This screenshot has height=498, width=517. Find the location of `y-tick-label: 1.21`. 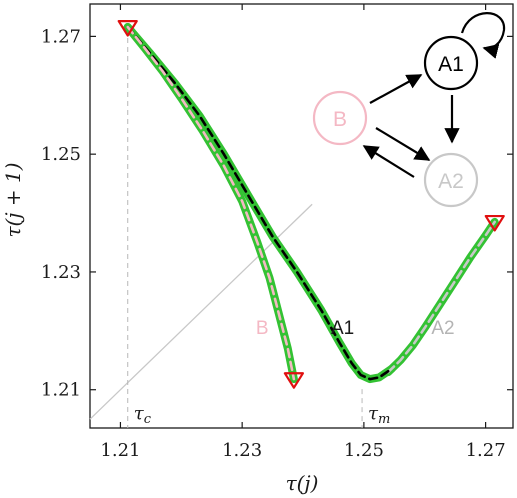

y-tick-label: 1.21 is located at coordinates (61, 390).